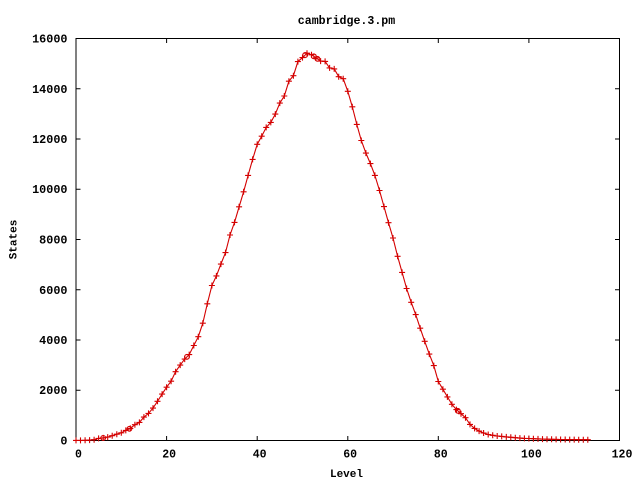 Image resolution: width=640 pixels, height=480 pixels. What do you see at coordinates (346, 474) in the screenshot?
I see `svg-text: Level` at bounding box center [346, 474].